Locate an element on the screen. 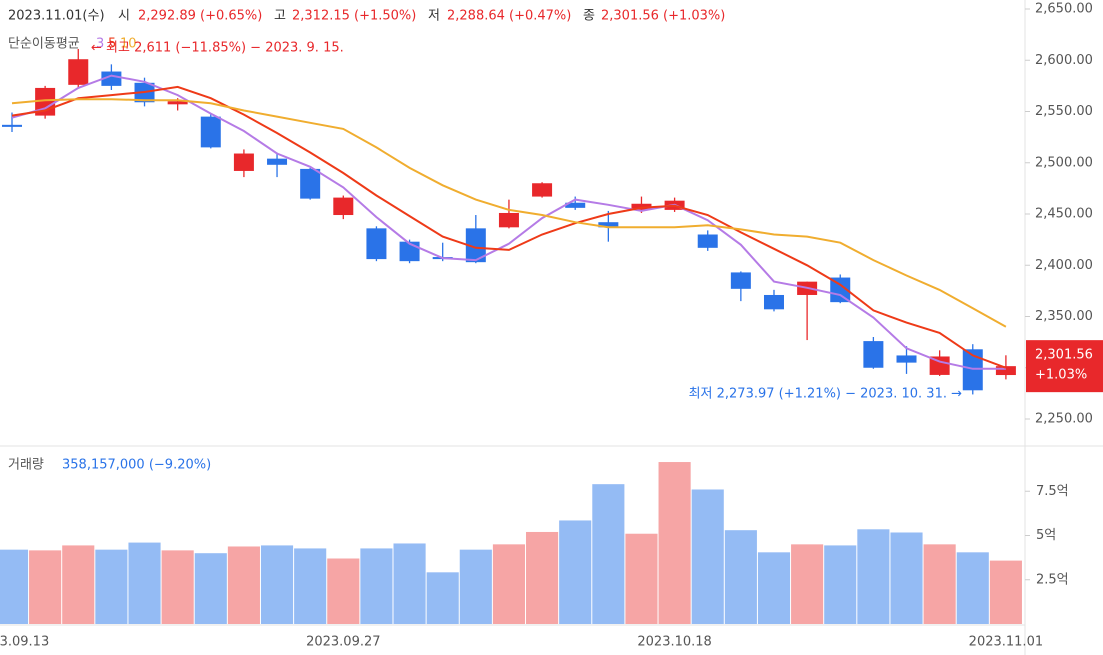  legend-entry: 10 is located at coordinates (128, 44).